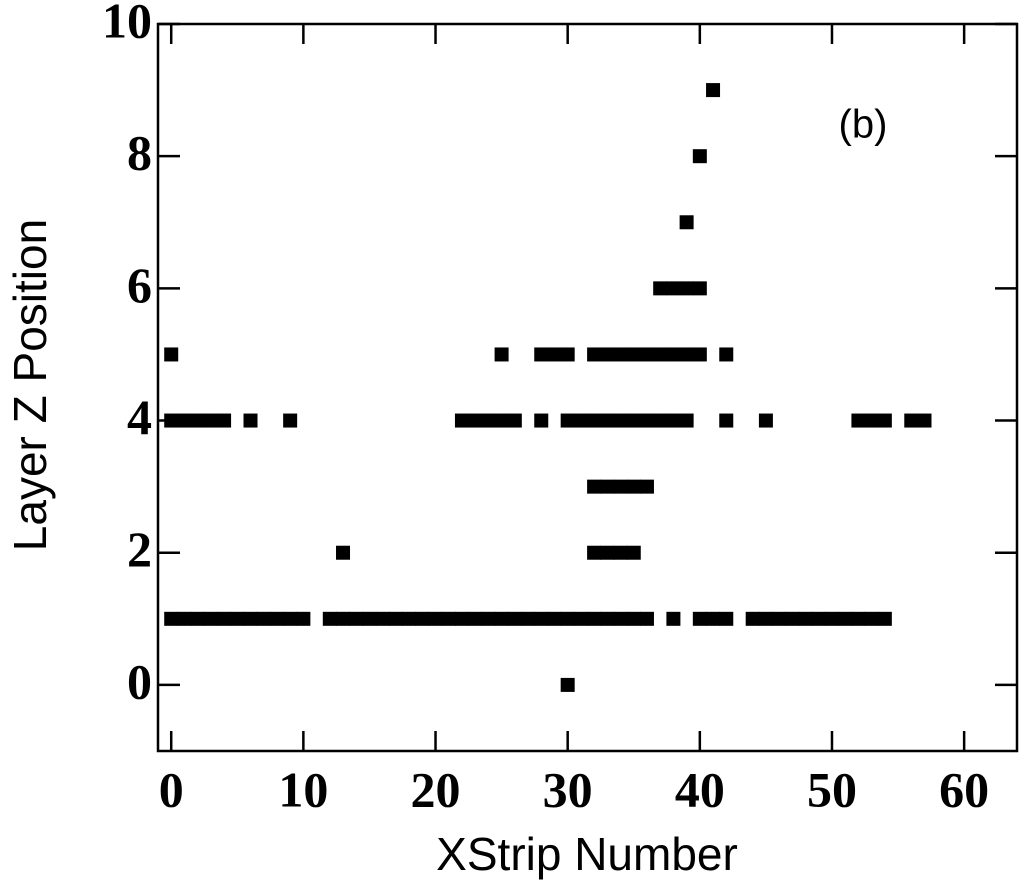 This screenshot has width=1034, height=891. I want to click on x-tick-label: 40, so click(700, 789).